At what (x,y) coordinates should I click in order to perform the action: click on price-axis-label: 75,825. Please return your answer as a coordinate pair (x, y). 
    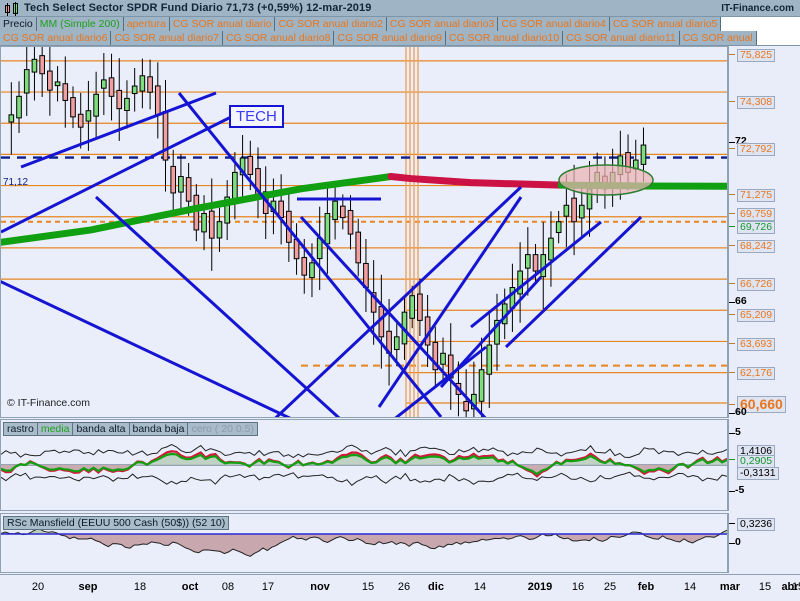
    Looking at the image, I should click on (756, 55).